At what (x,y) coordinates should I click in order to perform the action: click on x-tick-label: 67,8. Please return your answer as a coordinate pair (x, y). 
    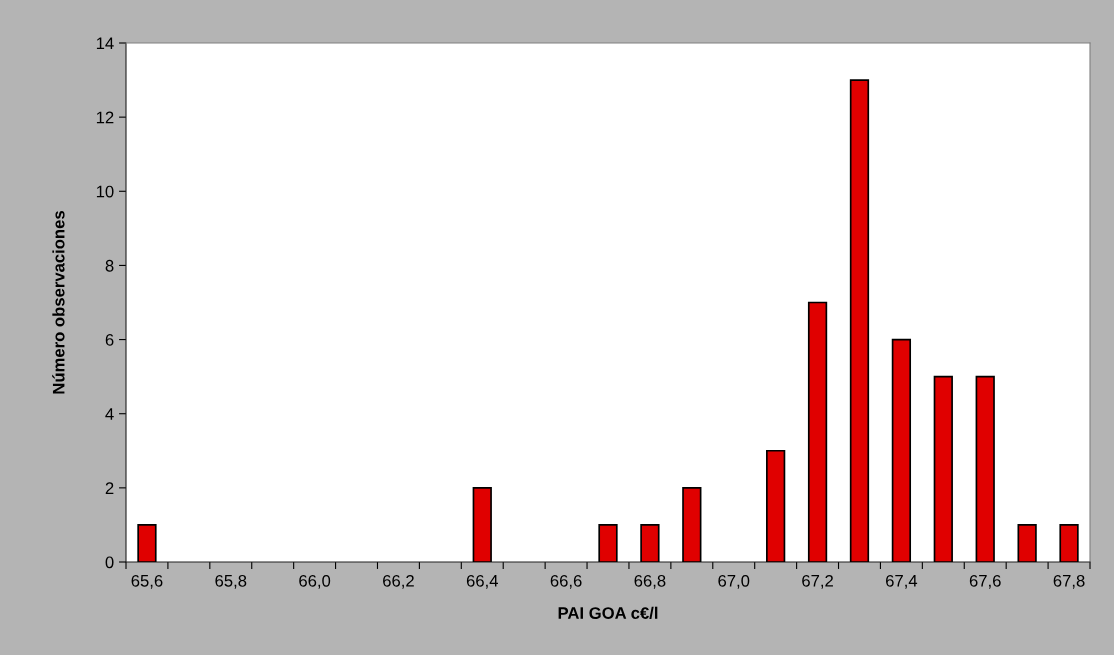
    Looking at the image, I should click on (1069, 581).